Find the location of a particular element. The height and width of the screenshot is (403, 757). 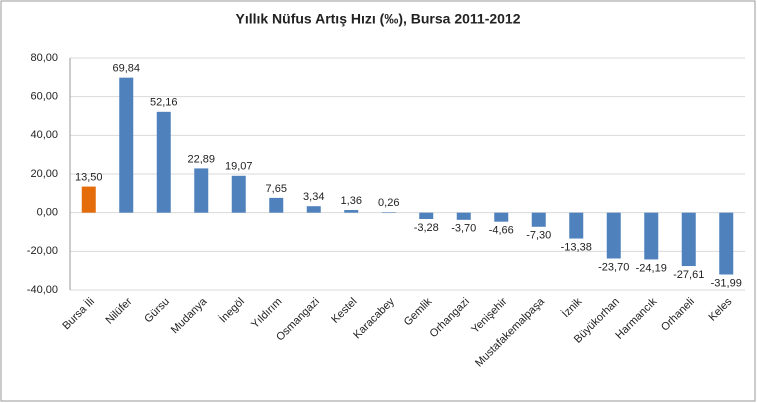

data-label: -7,30 is located at coordinates (538, 236).